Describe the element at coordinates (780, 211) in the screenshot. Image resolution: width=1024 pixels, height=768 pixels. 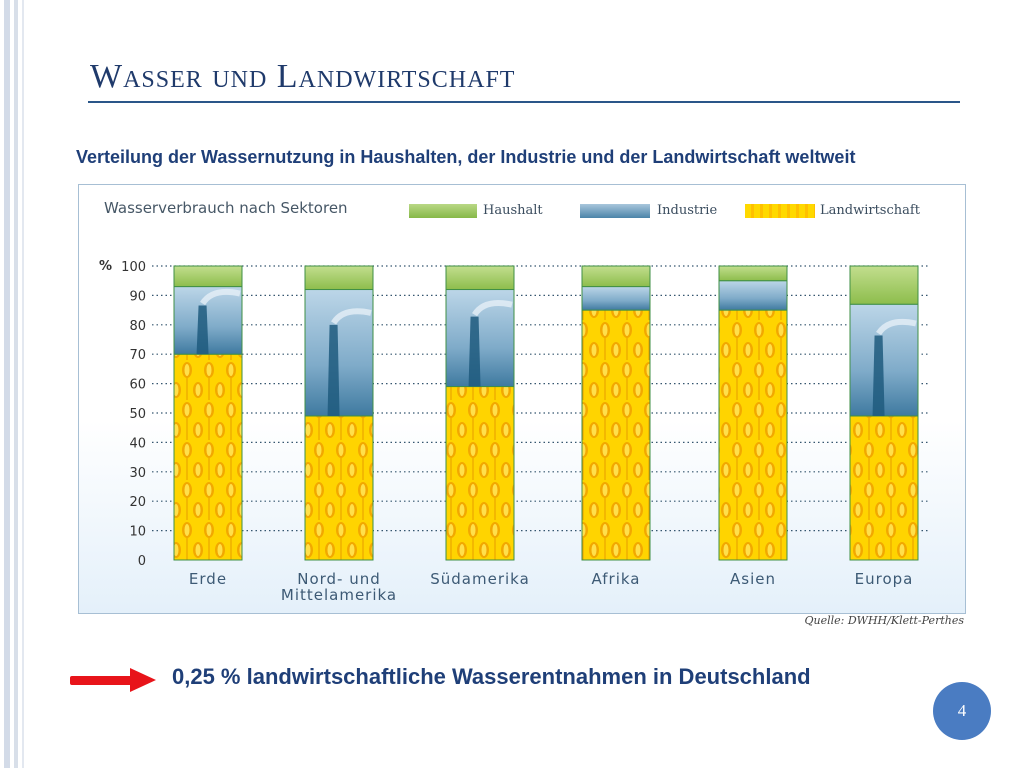
I see `legend-swatch-landwirtschaft` at that location.